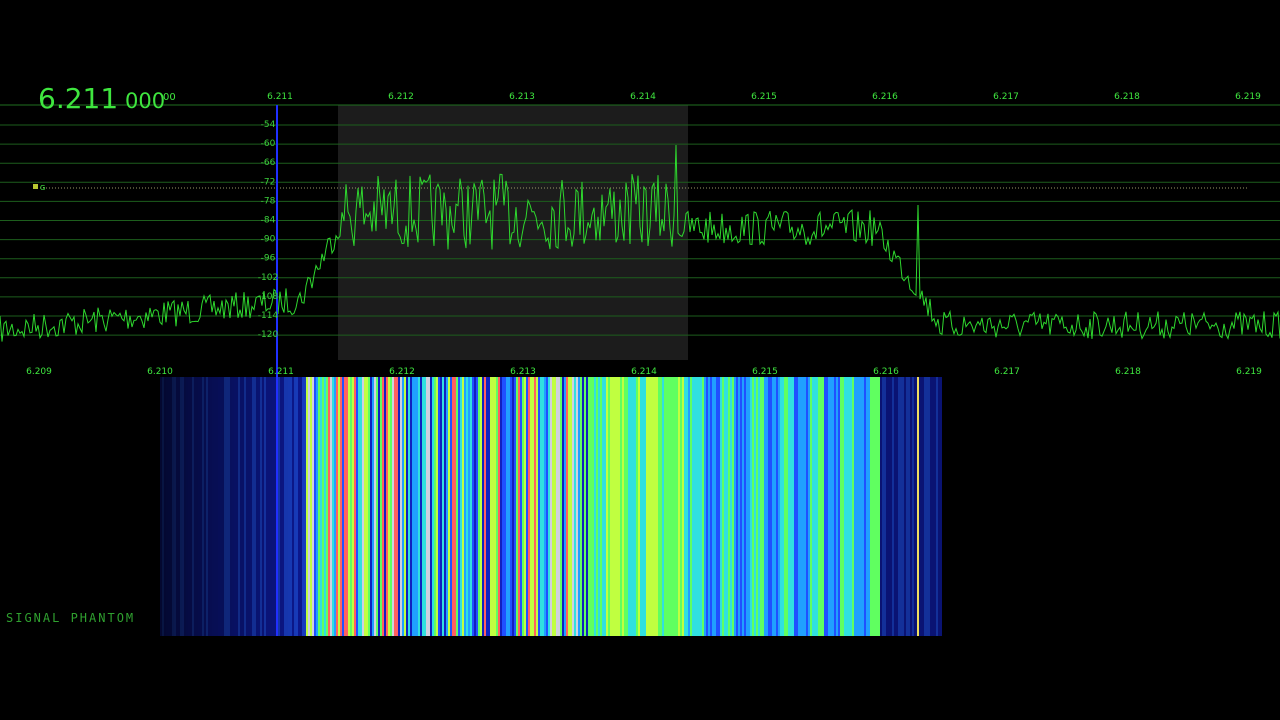 The image size is (1280, 720). I want to click on bottom-scale-label: 6.216, so click(886, 372).